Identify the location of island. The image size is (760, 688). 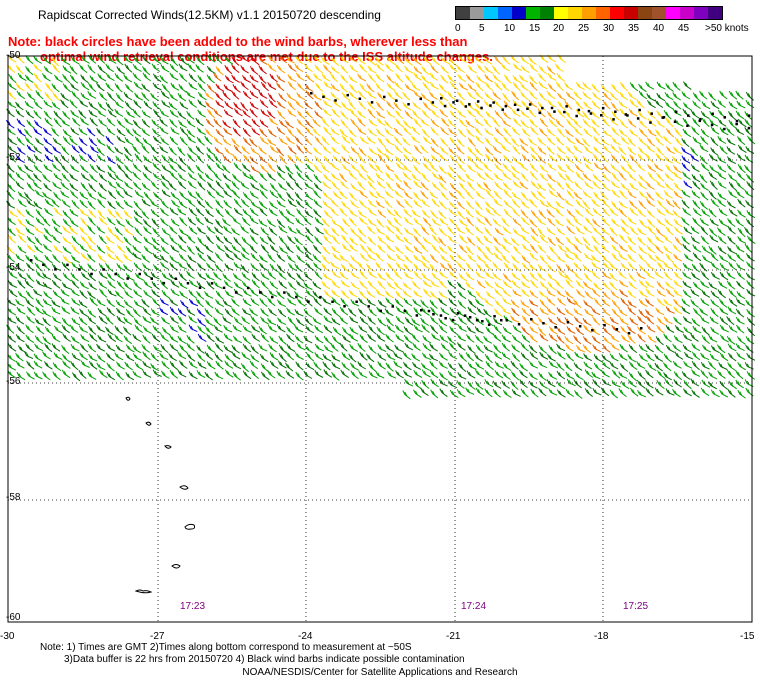
(128, 398).